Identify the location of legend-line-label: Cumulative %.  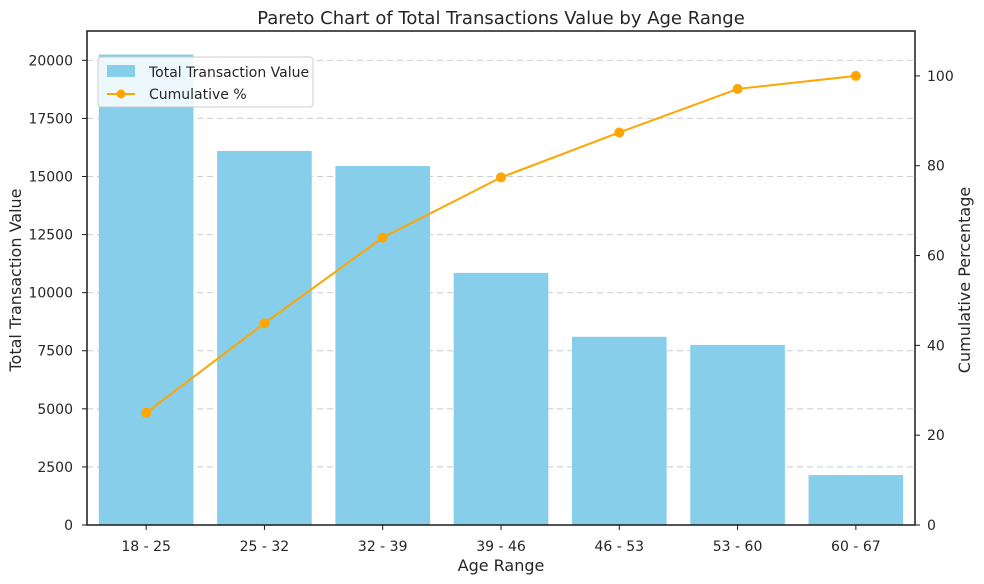
(198, 95).